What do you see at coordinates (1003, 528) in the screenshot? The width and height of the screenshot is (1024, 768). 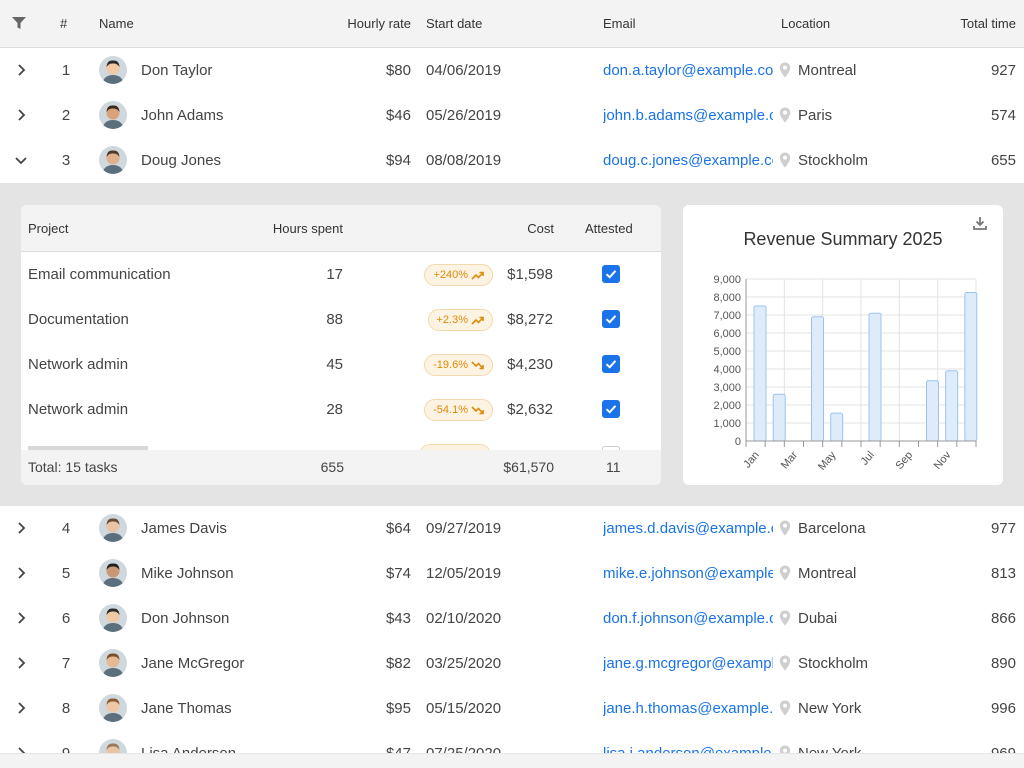 I see `total-time: 977` at bounding box center [1003, 528].